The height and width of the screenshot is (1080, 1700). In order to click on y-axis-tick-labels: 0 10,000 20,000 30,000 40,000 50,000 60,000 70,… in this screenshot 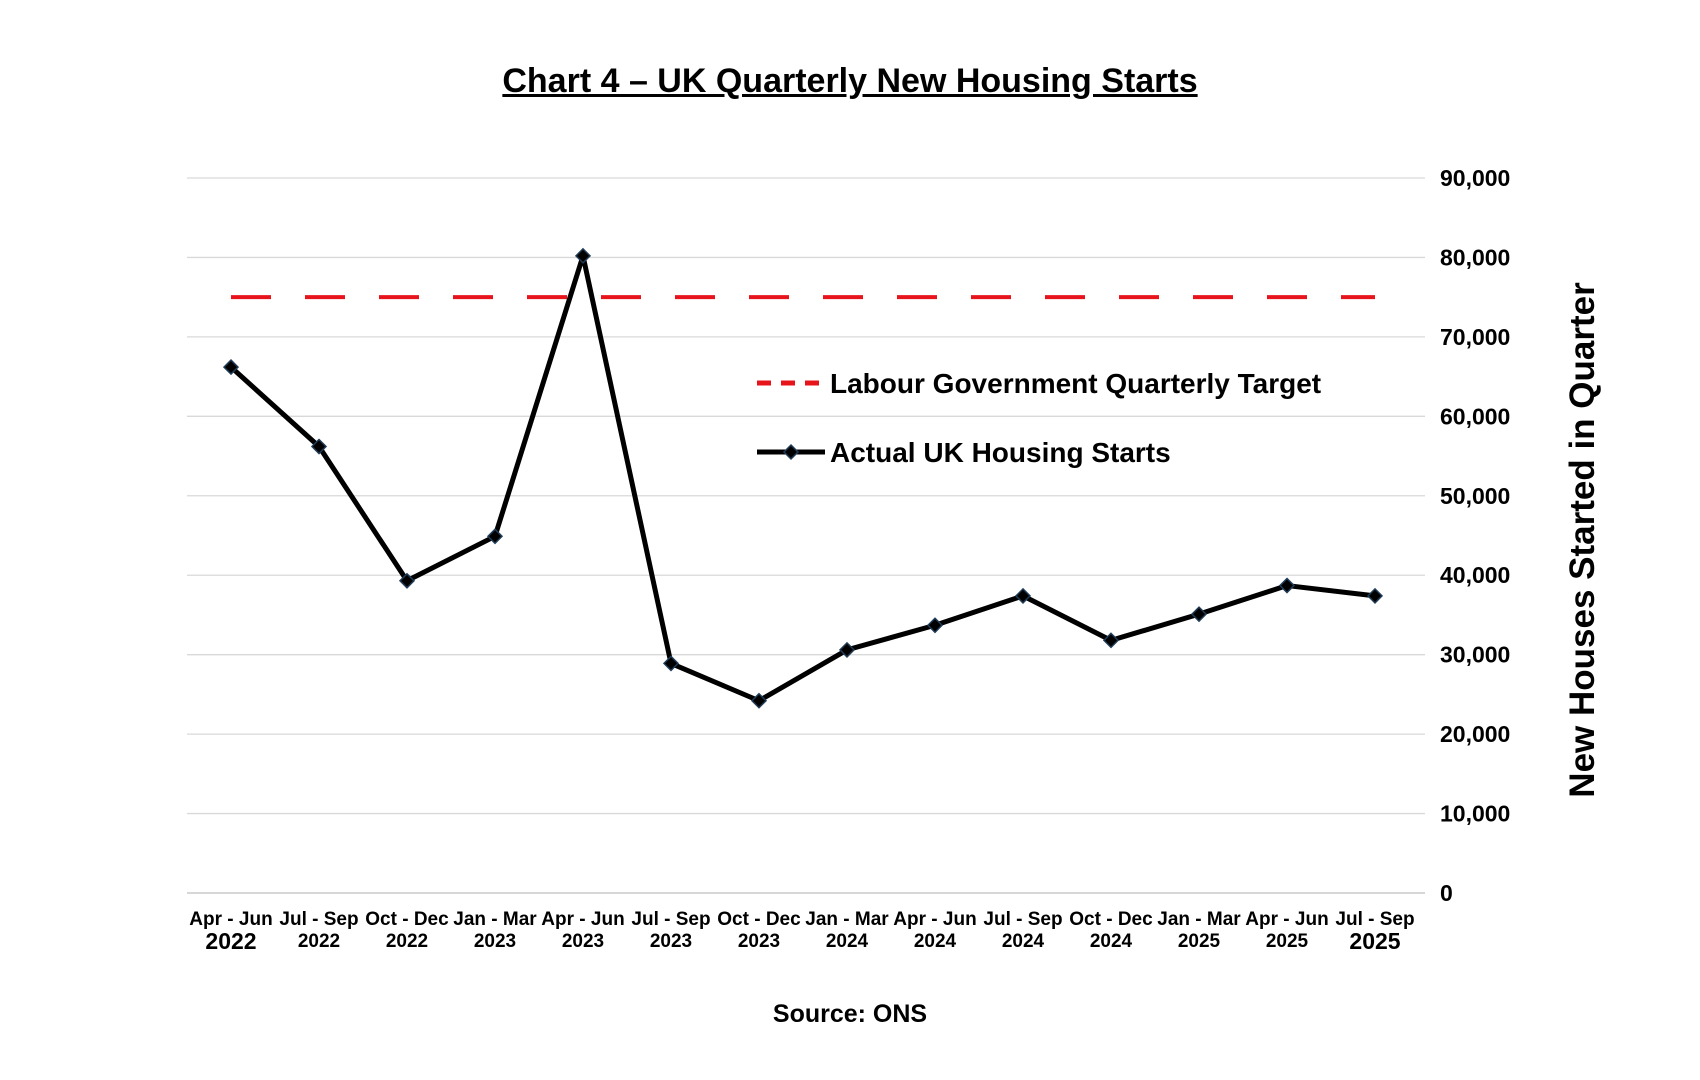, I will do `click(1475, 535)`.